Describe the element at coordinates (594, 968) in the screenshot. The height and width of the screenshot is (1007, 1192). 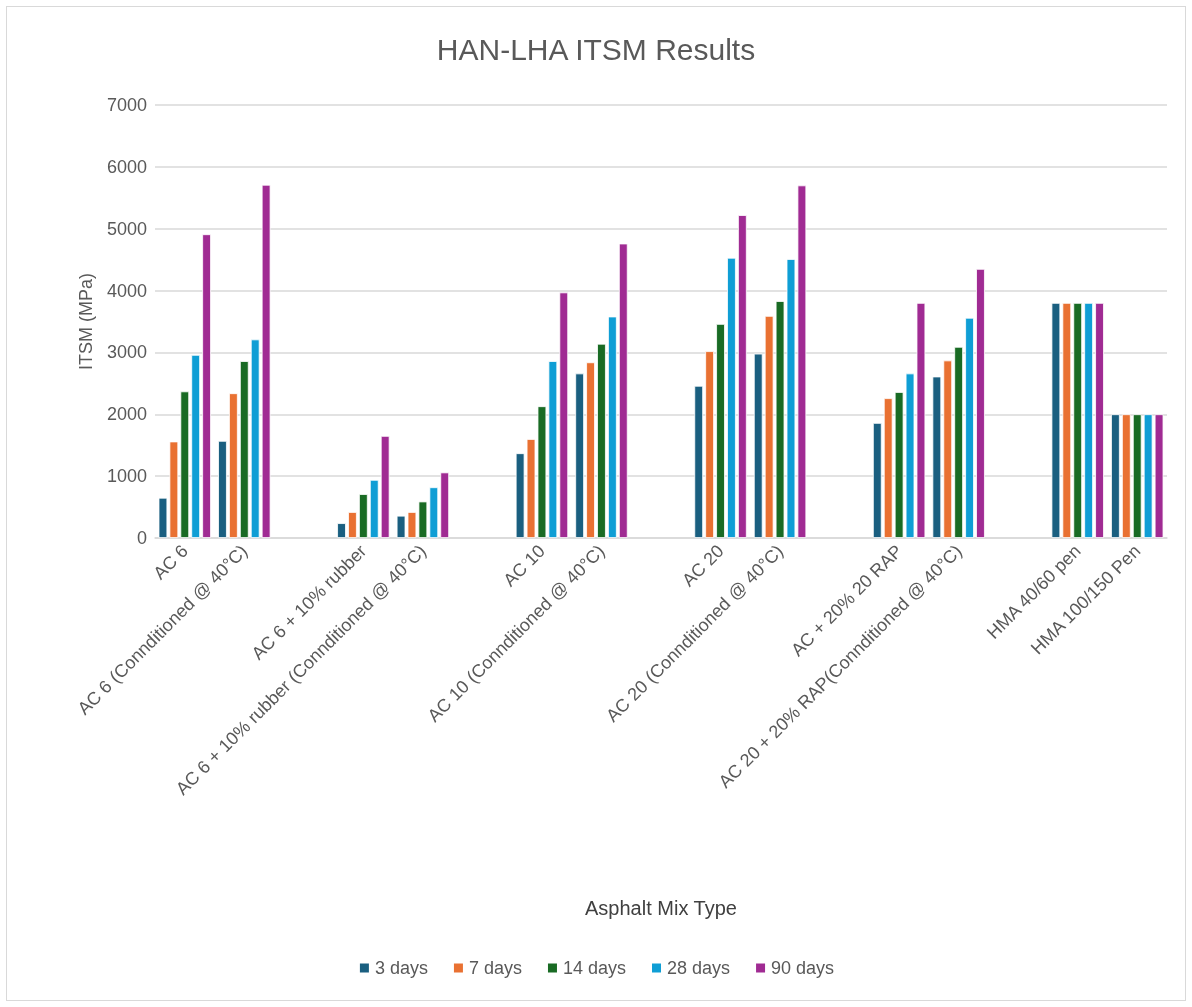
I see `legend-label: 14 days` at that location.